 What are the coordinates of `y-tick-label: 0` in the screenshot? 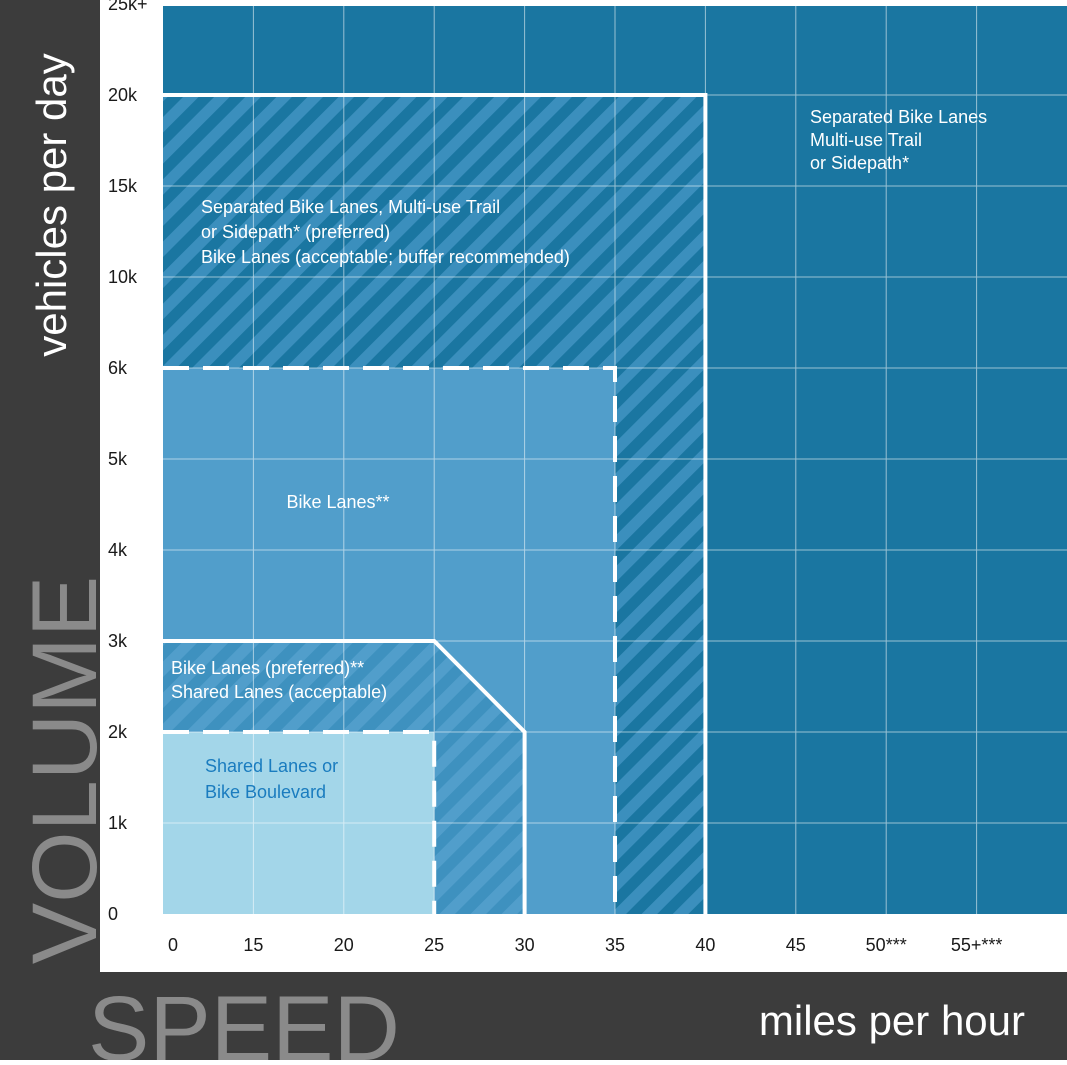 It's located at (113, 914).